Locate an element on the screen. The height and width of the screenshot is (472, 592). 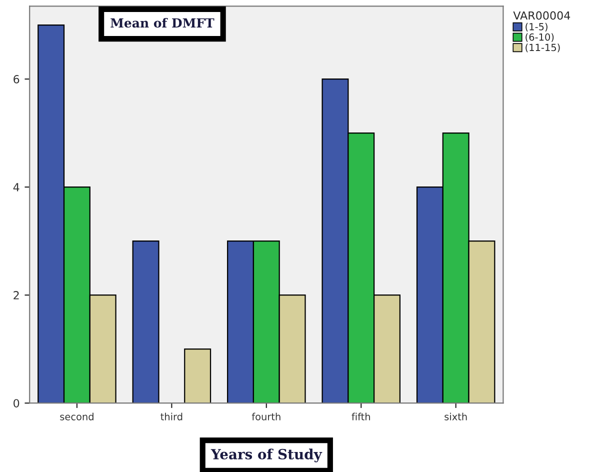
x-tick-label: fourth is located at coordinates (266, 416).